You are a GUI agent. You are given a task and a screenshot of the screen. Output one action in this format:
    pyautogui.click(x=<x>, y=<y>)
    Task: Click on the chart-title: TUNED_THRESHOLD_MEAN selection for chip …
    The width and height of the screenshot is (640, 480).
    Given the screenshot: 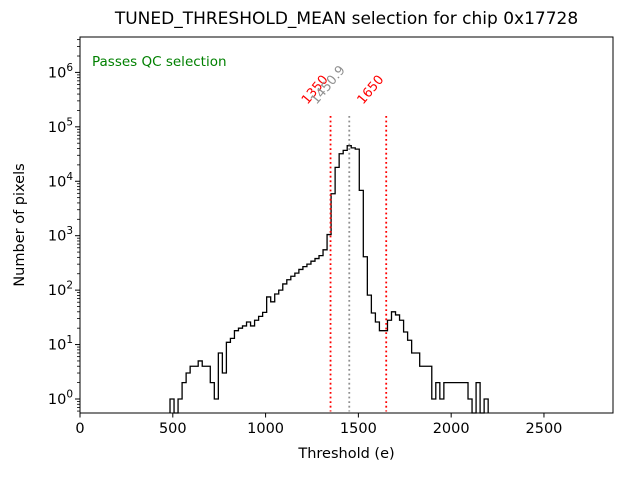 What is the action you would take?
    pyautogui.click(x=346, y=19)
    